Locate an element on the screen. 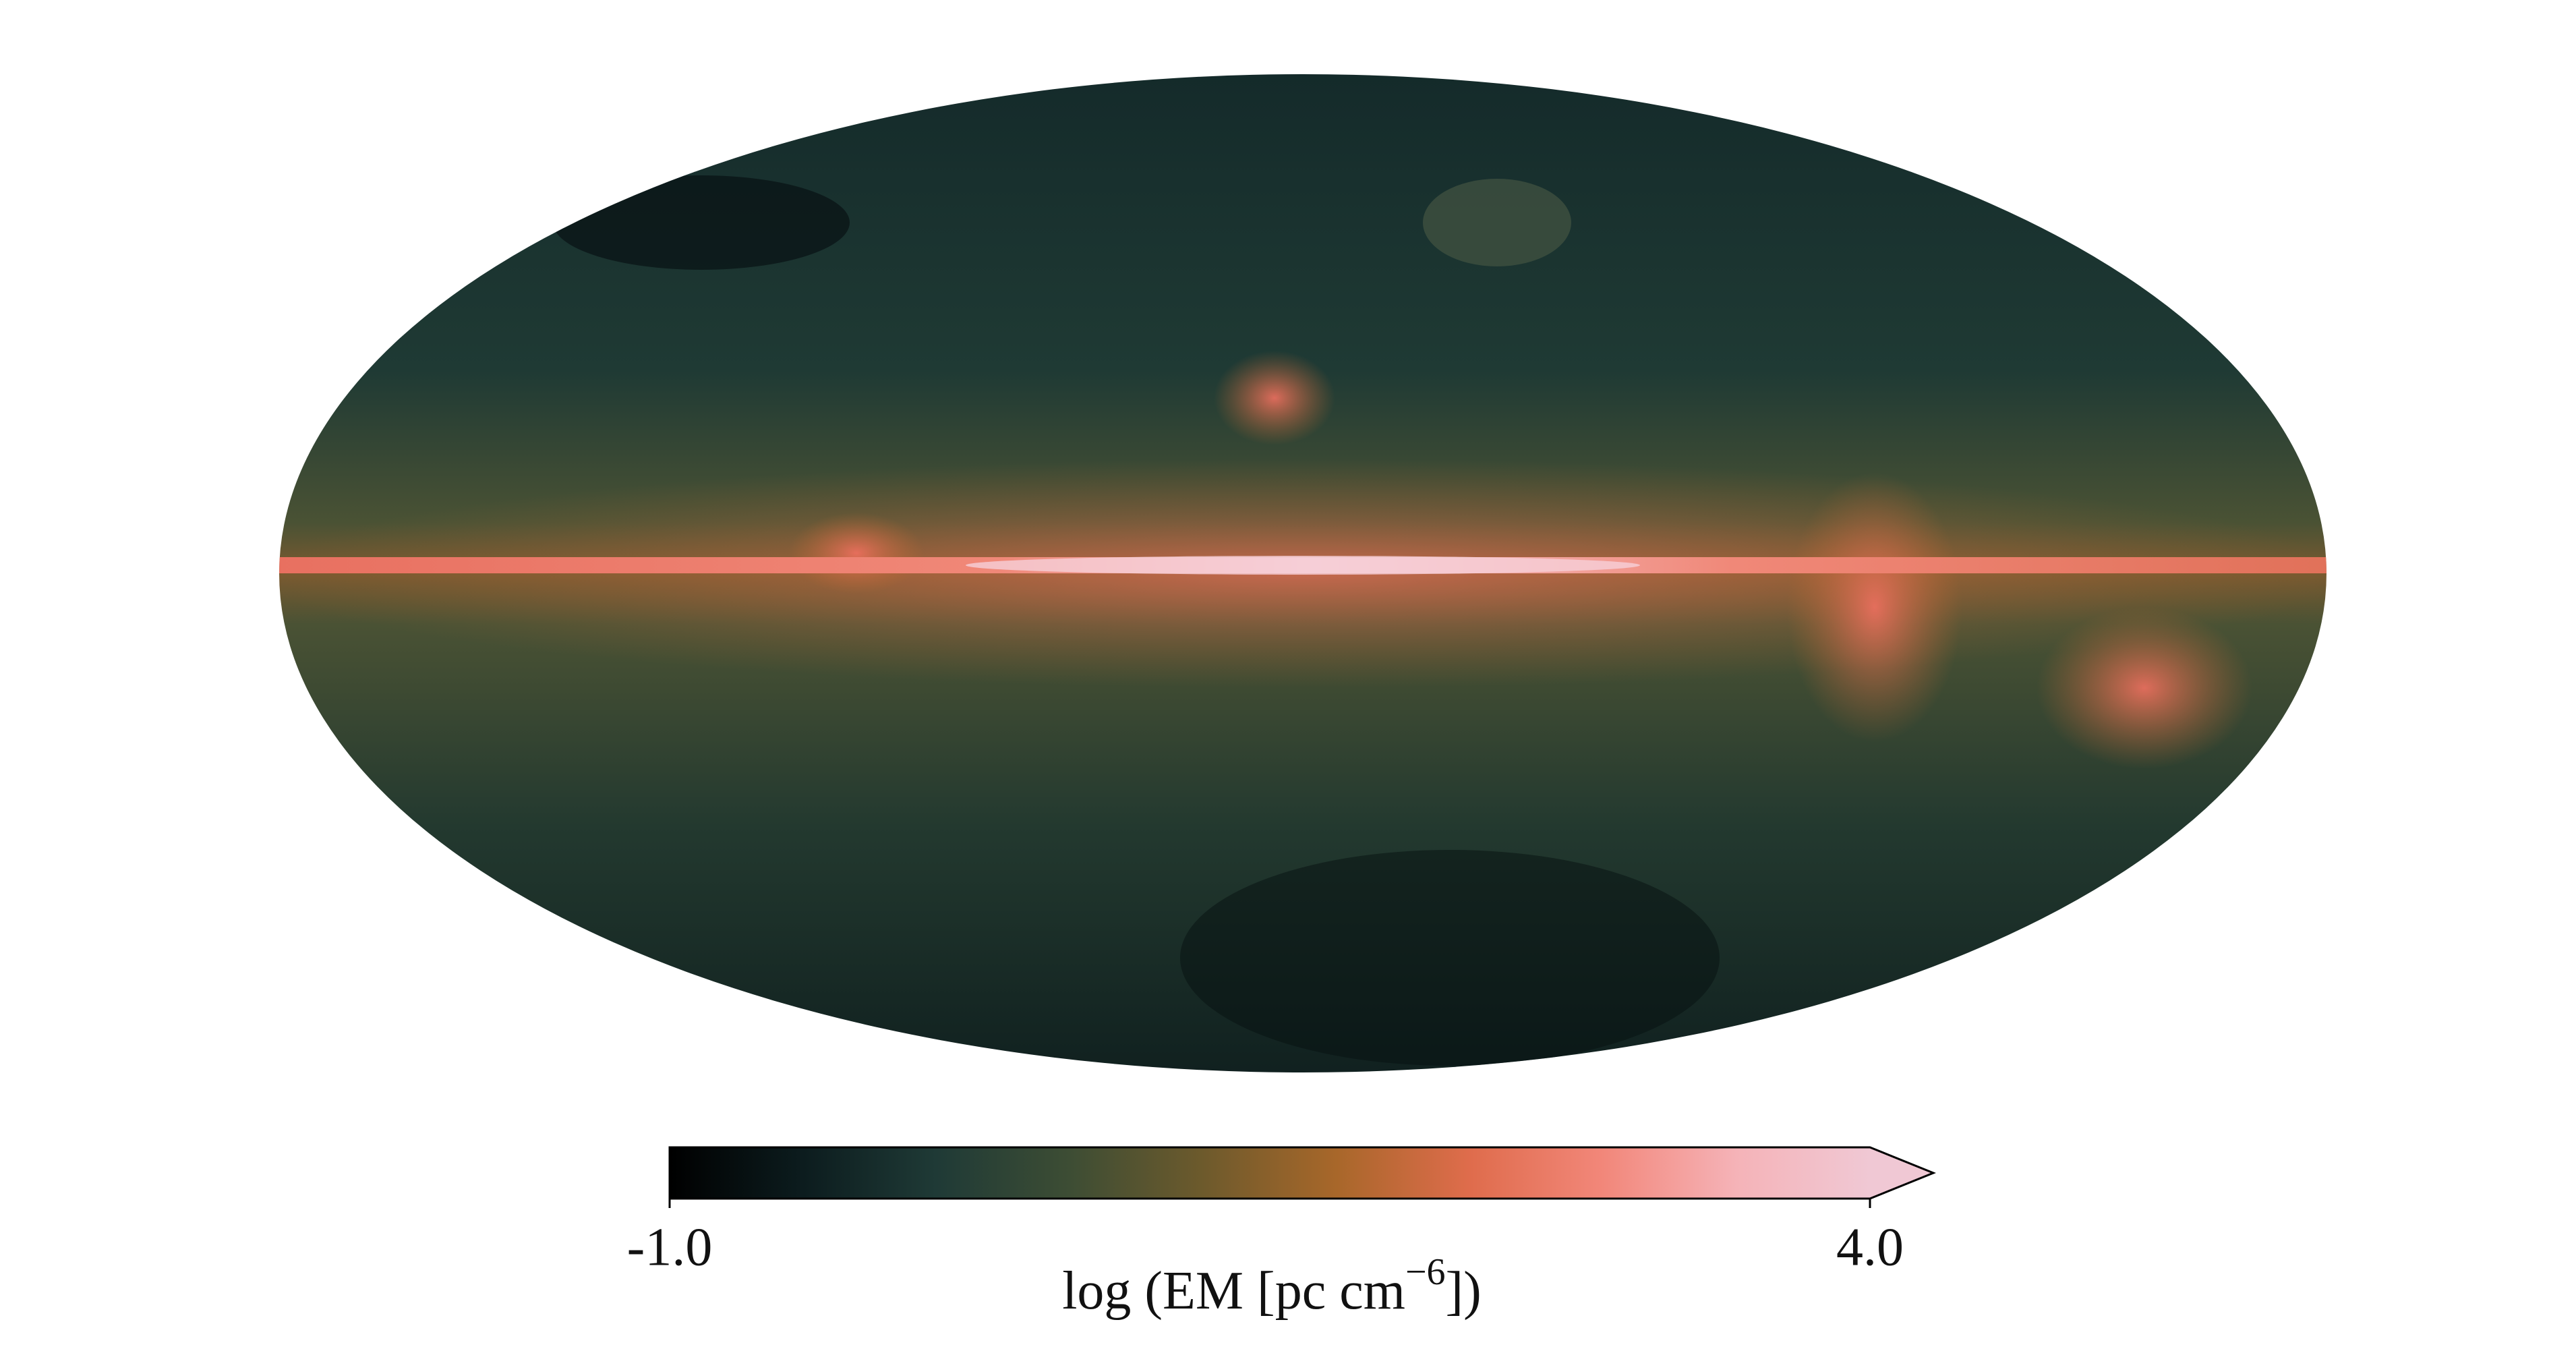 This screenshot has width=2576, height=1349. colorbar-extension is located at coordinates (1902, 1173).